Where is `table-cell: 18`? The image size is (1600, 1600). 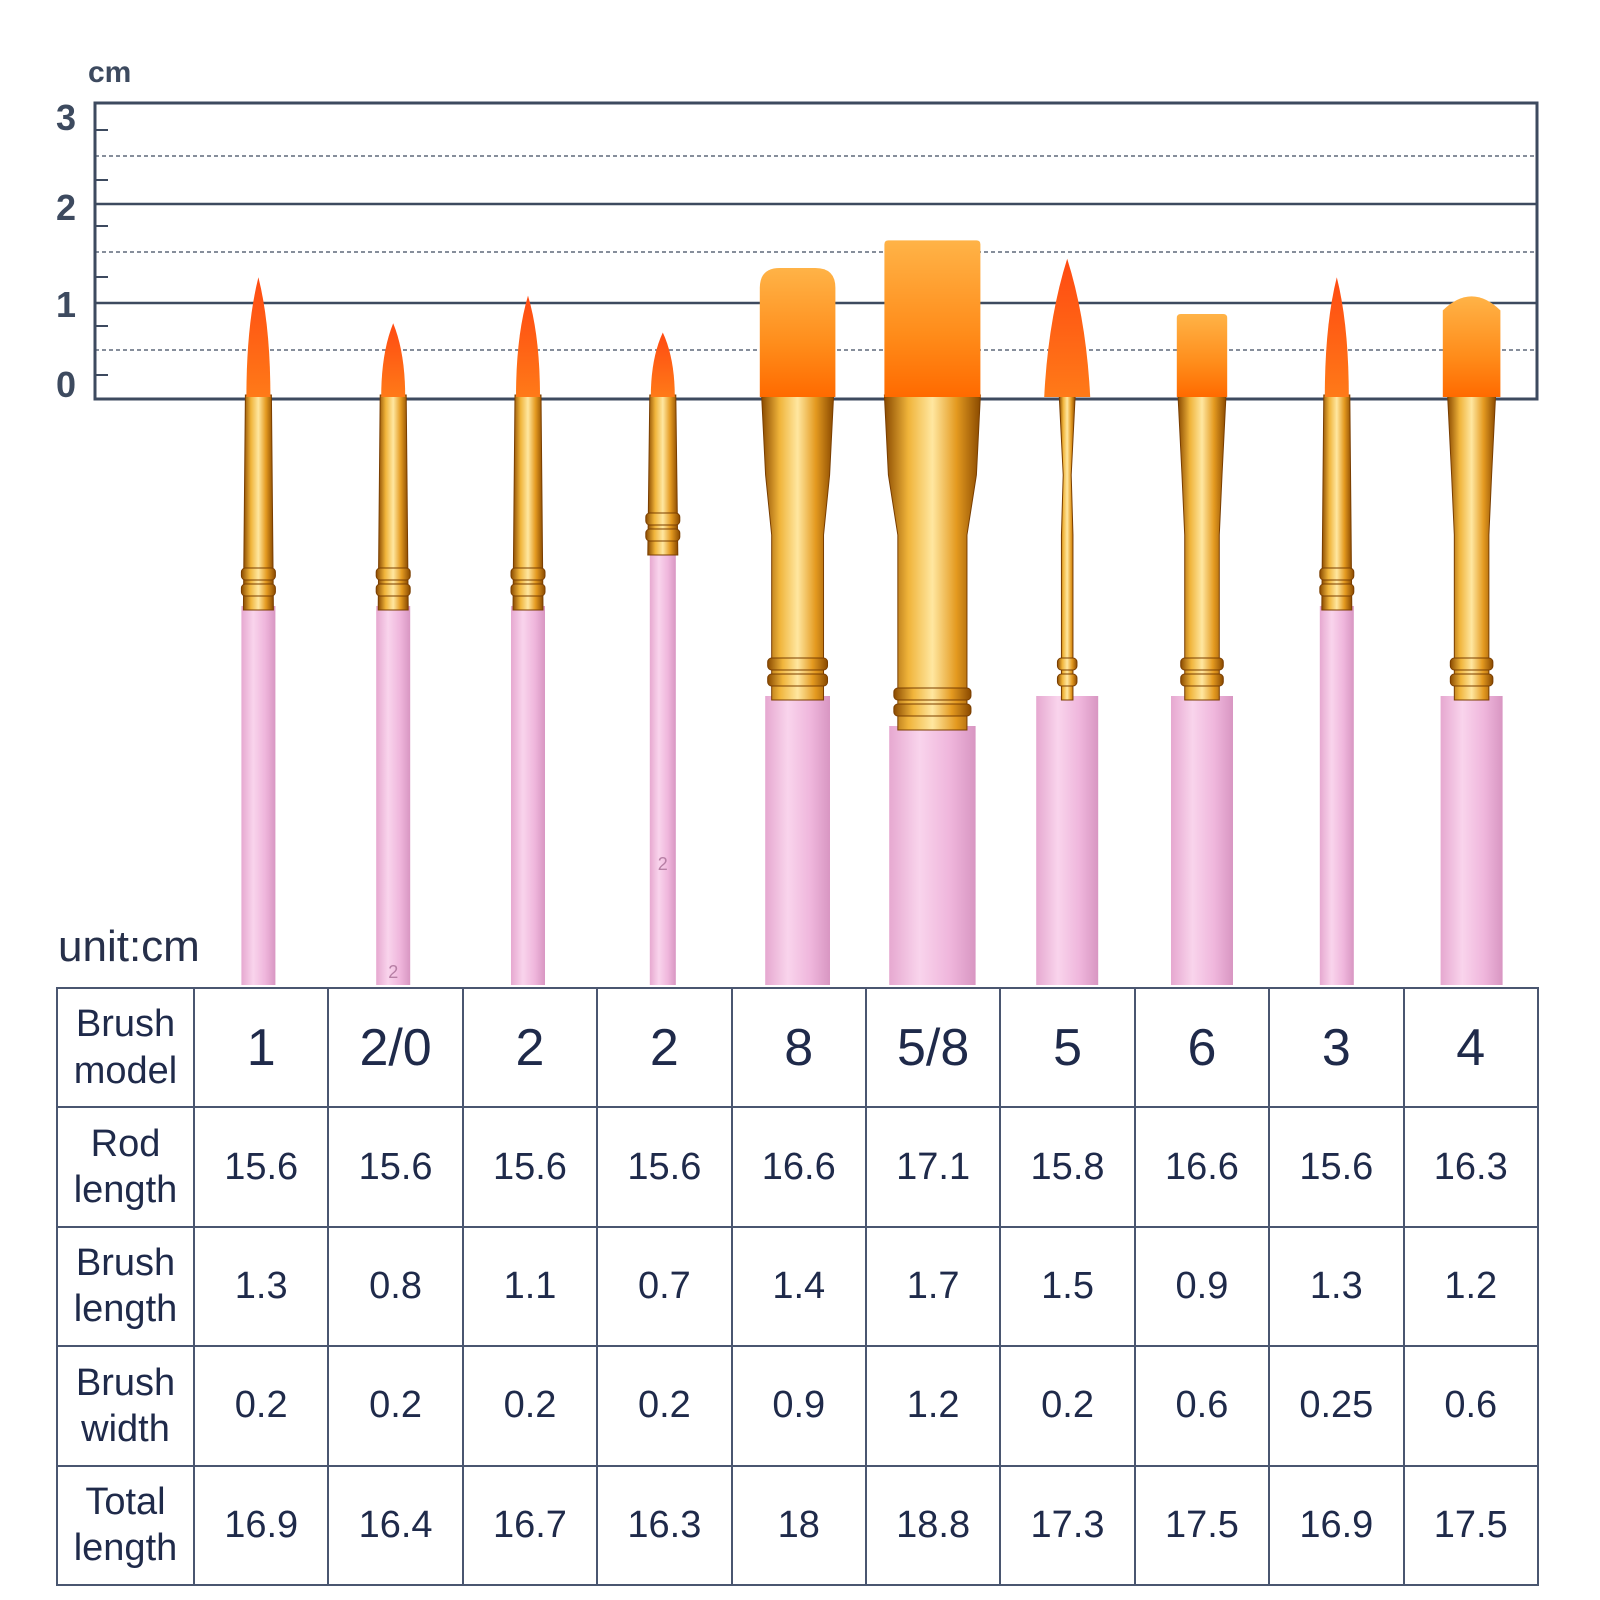 table-cell: 18 is located at coordinates (798, 1525).